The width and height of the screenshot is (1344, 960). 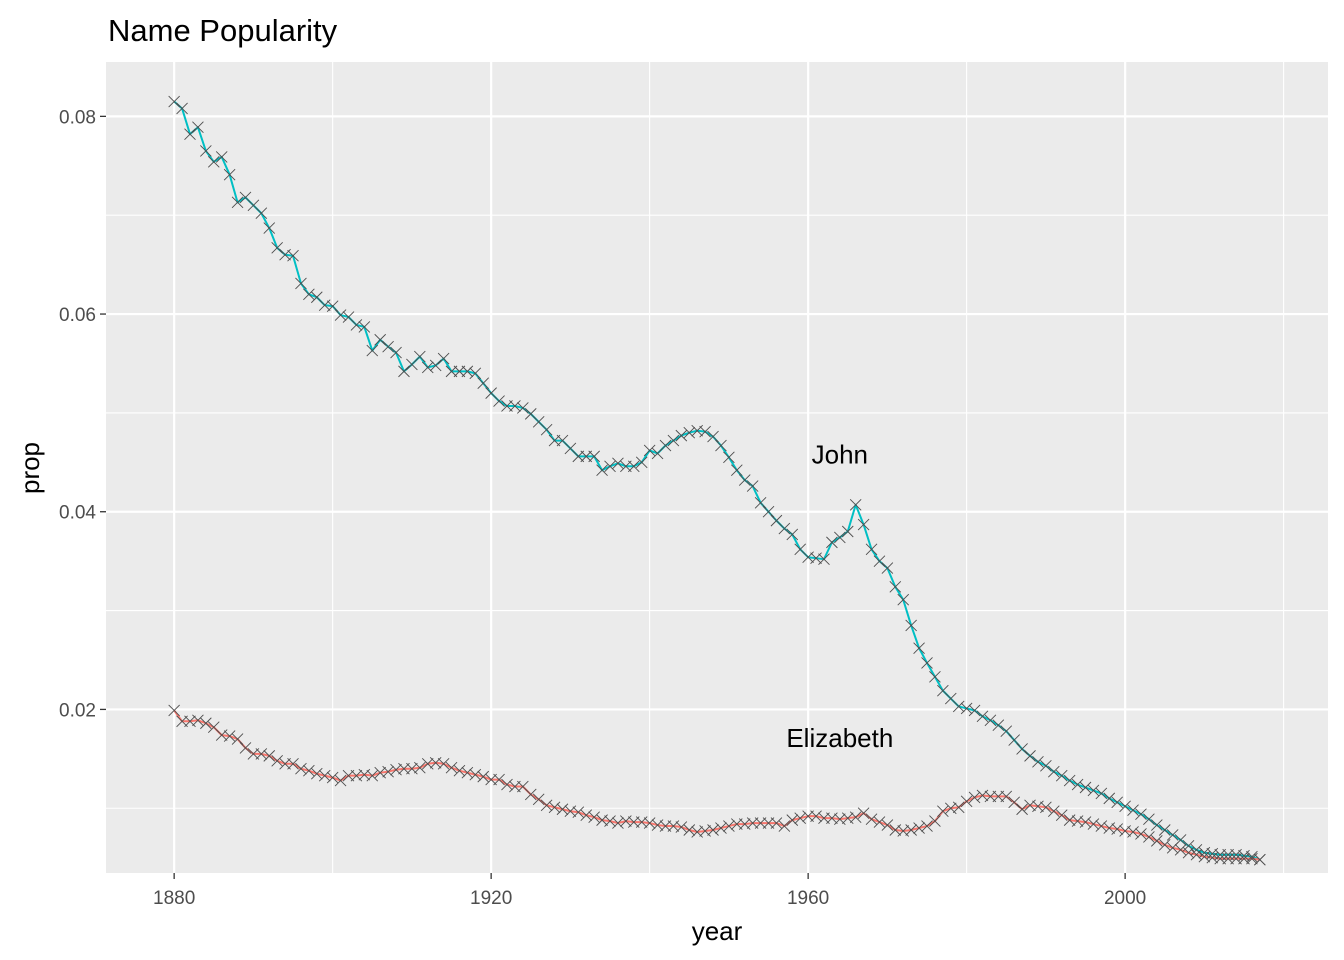 What do you see at coordinates (649, 898) in the screenshot?
I see `x-tick-labels: 1880 1920 1960 2000` at bounding box center [649, 898].